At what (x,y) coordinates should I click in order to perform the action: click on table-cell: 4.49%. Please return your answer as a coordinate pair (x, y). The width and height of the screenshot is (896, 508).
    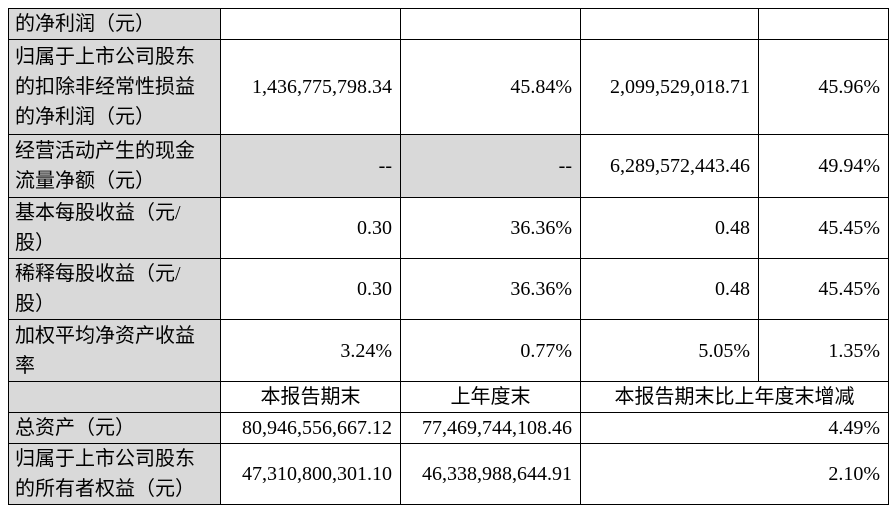
    Looking at the image, I should click on (734, 428).